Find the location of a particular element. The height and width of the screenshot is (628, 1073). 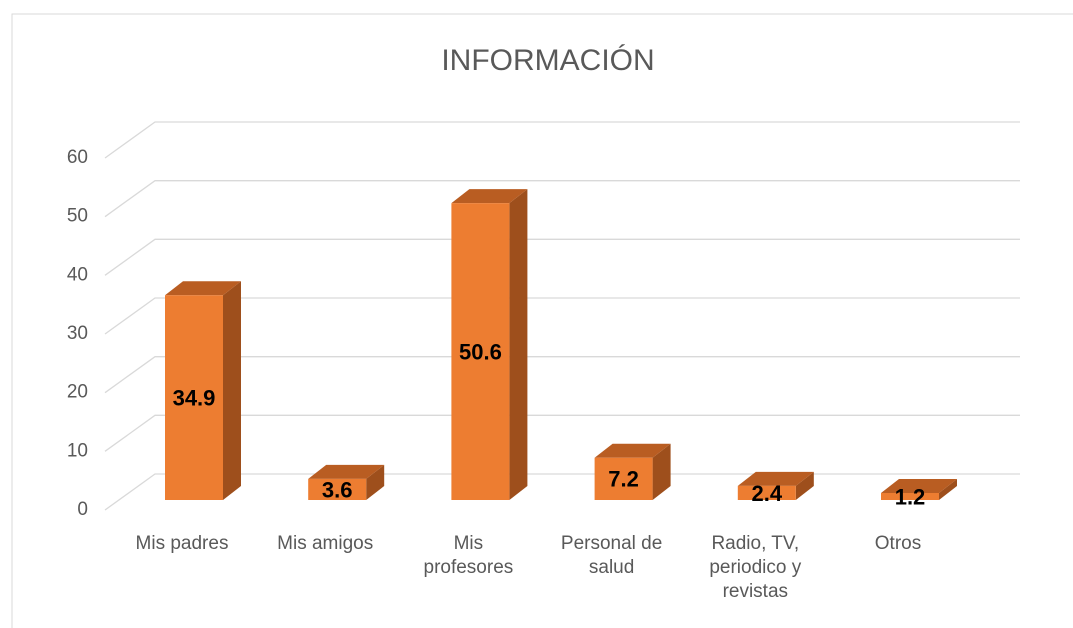

y-tick-label: 0 is located at coordinates (82, 509).